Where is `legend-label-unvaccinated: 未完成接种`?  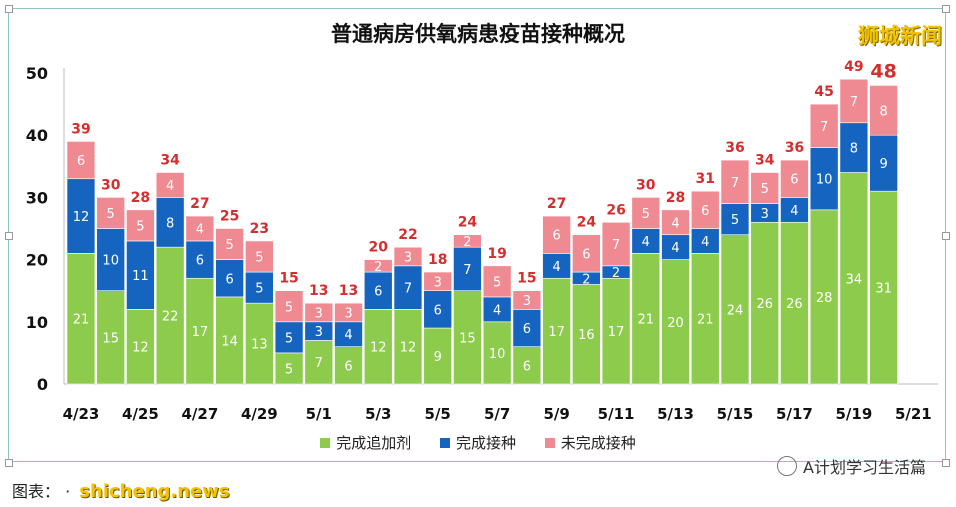 legend-label-unvaccinated: 未完成接种 is located at coordinates (598, 443).